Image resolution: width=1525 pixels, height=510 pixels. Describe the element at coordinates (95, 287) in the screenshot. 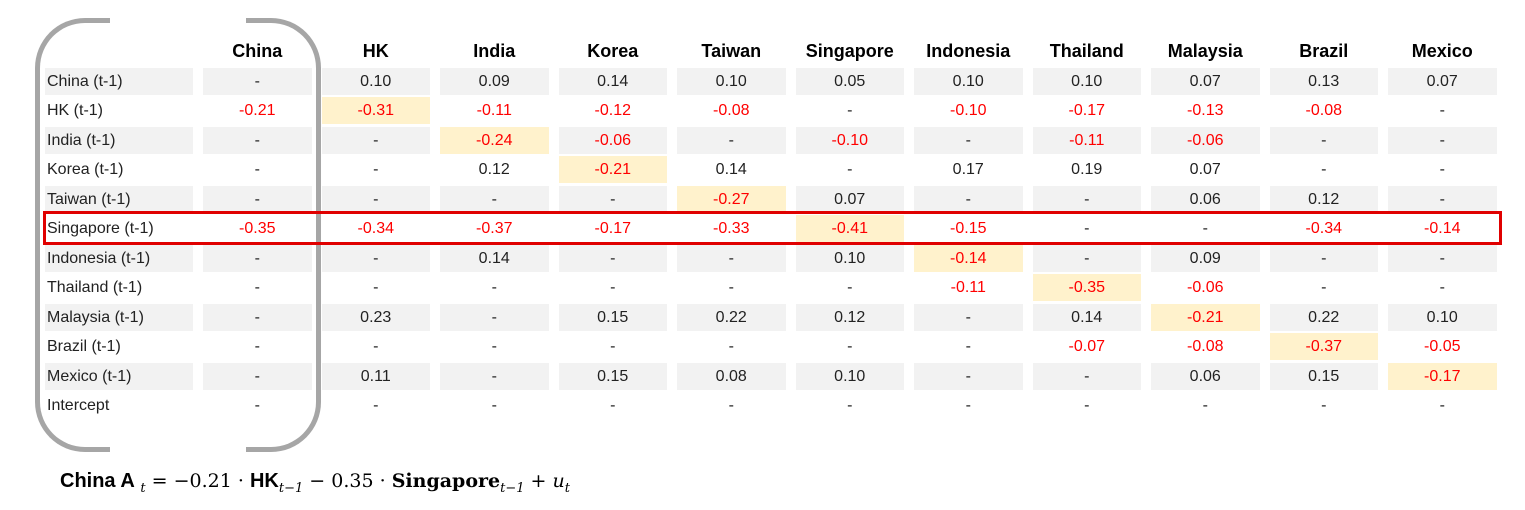

I see `row-label: Thailand (t-1)` at that location.